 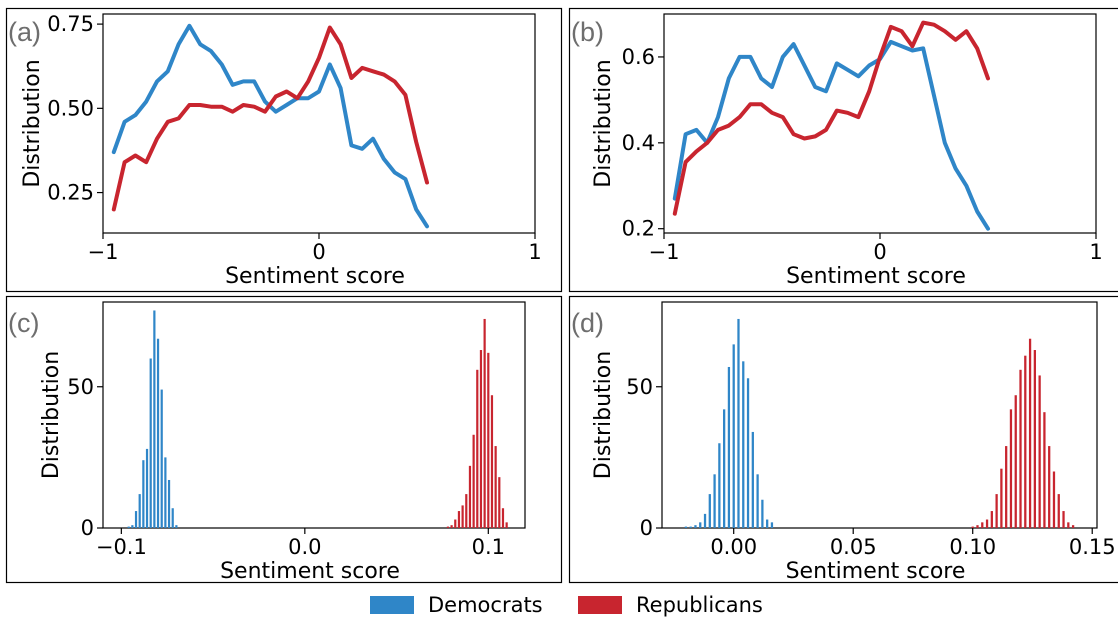 I want to click on legend-swatch-democrats, so click(x=392, y=605).